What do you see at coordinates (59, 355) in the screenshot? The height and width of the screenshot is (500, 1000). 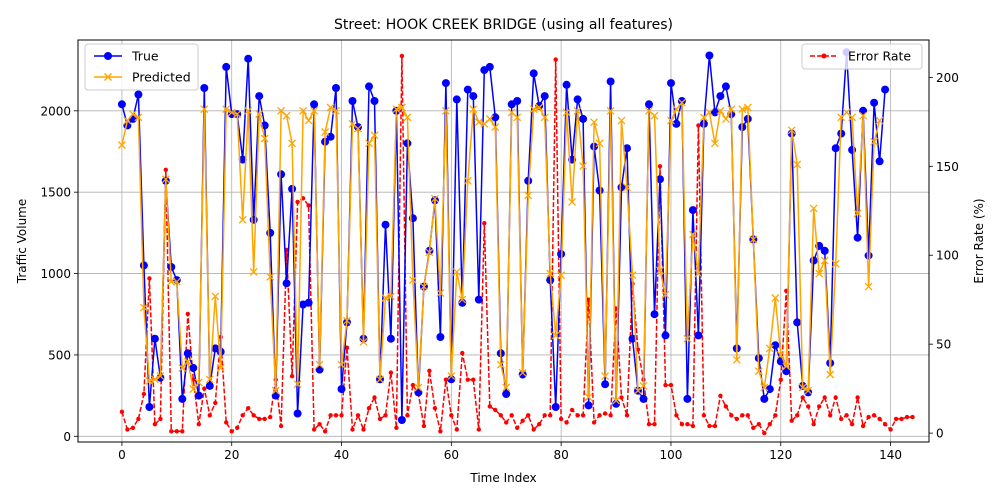 I see `left-y-tick-label: 500` at bounding box center [59, 355].